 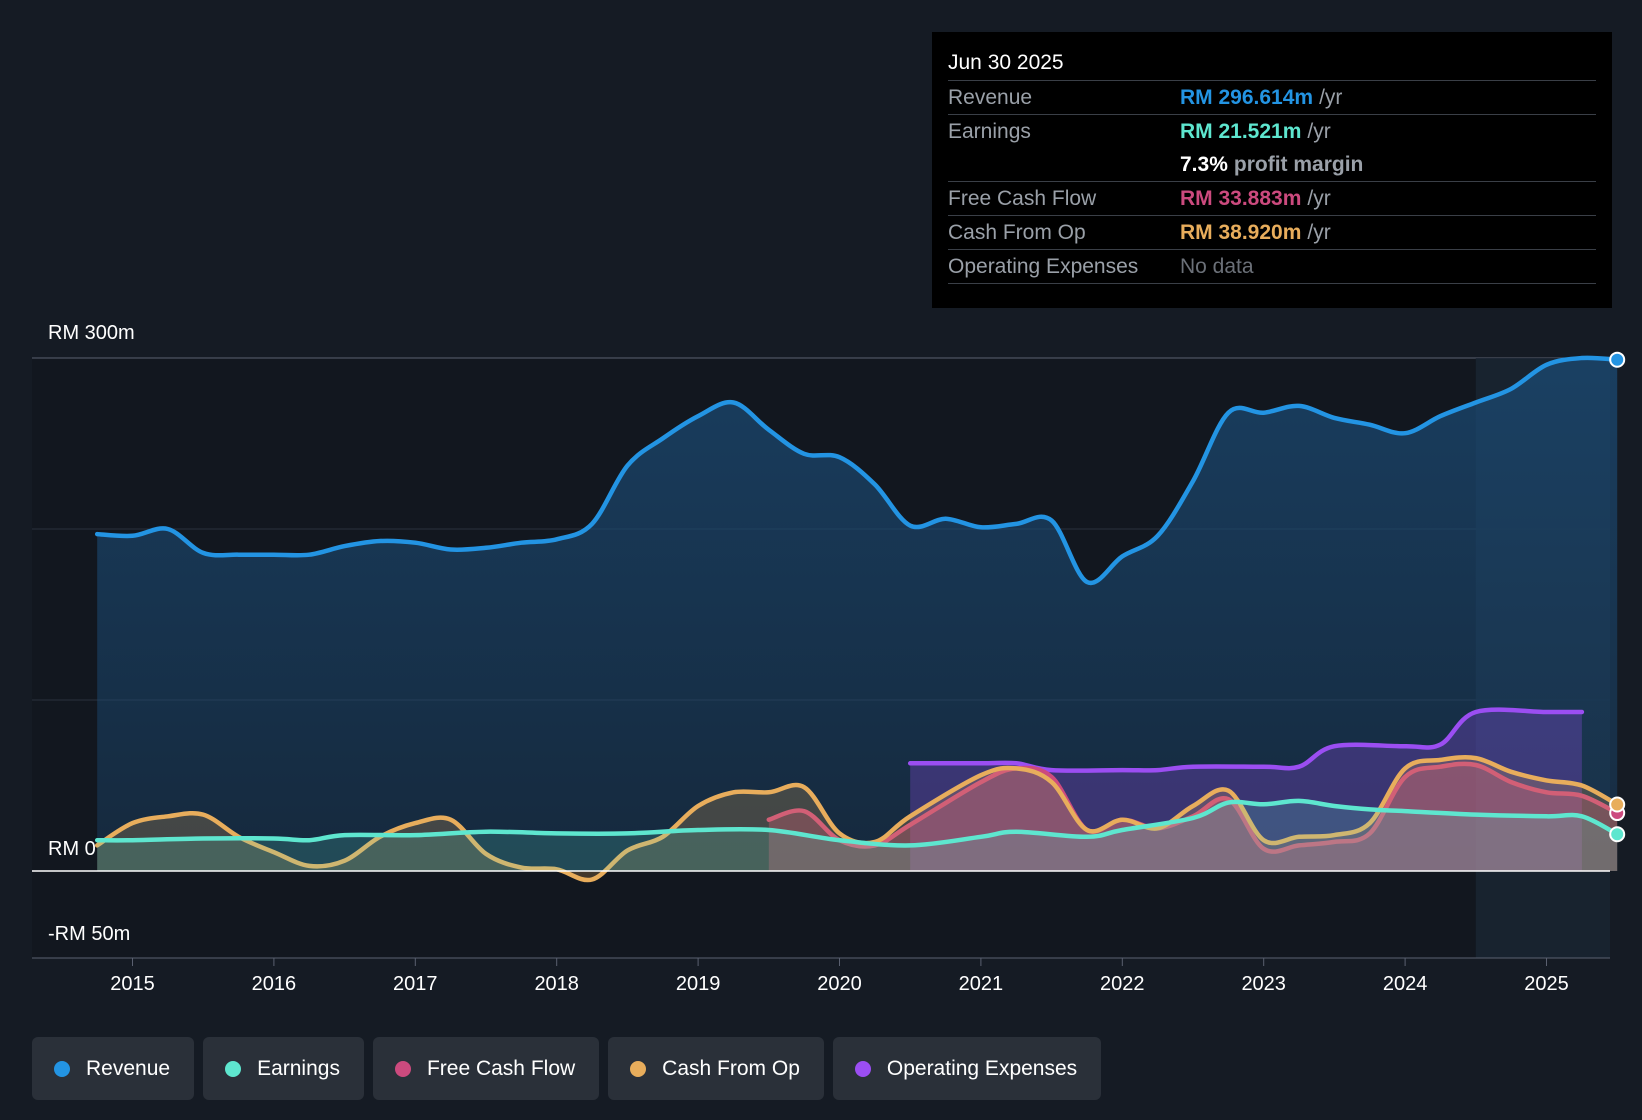 What do you see at coordinates (1241, 131) in the screenshot?
I see `tooltip-value: RM 21.521m` at bounding box center [1241, 131].